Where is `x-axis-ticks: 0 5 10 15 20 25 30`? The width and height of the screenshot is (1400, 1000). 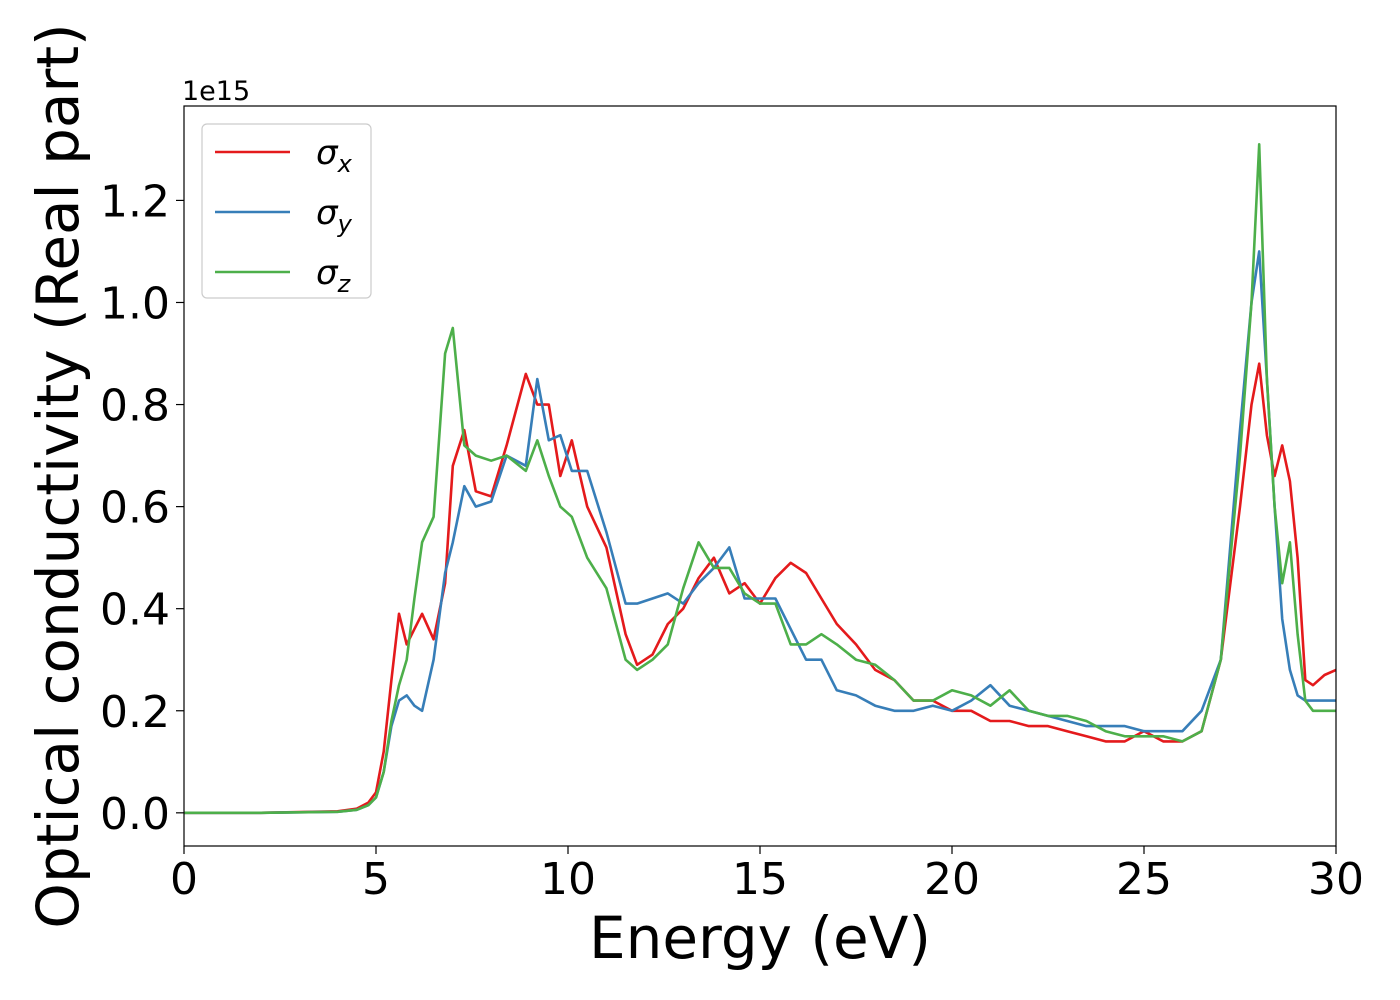 x-axis-ticks: 0 5 10 15 20 25 30 is located at coordinates (767, 875).